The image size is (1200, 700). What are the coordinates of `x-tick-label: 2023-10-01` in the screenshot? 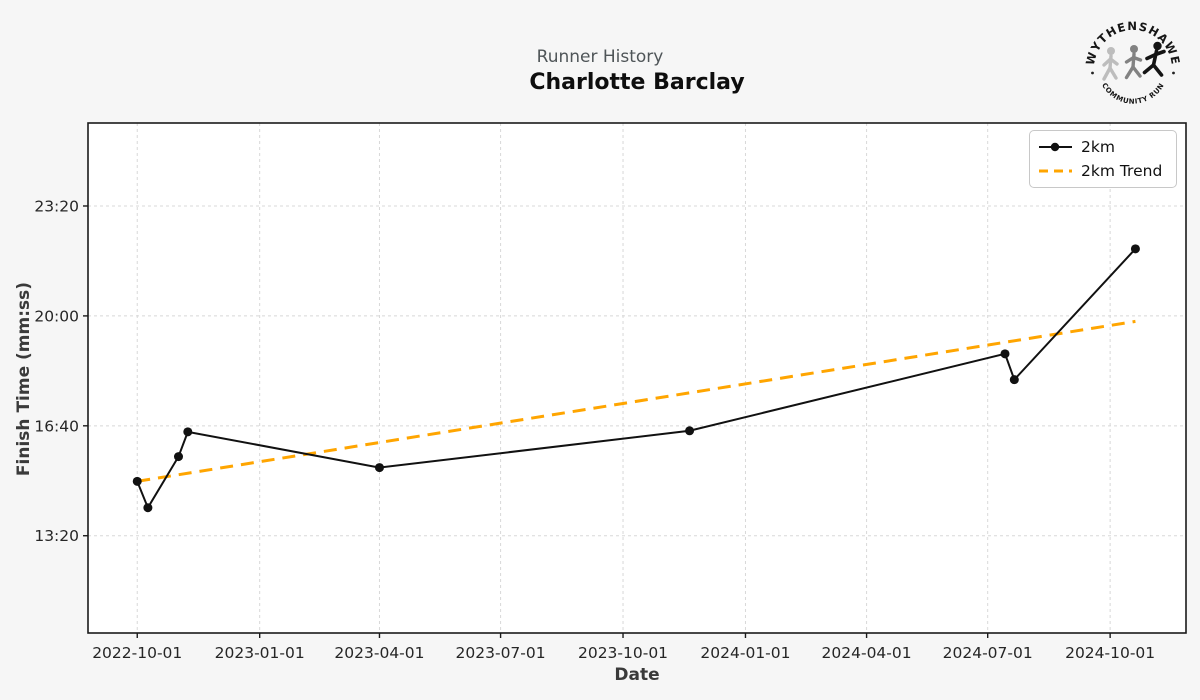 It's located at (623, 653).